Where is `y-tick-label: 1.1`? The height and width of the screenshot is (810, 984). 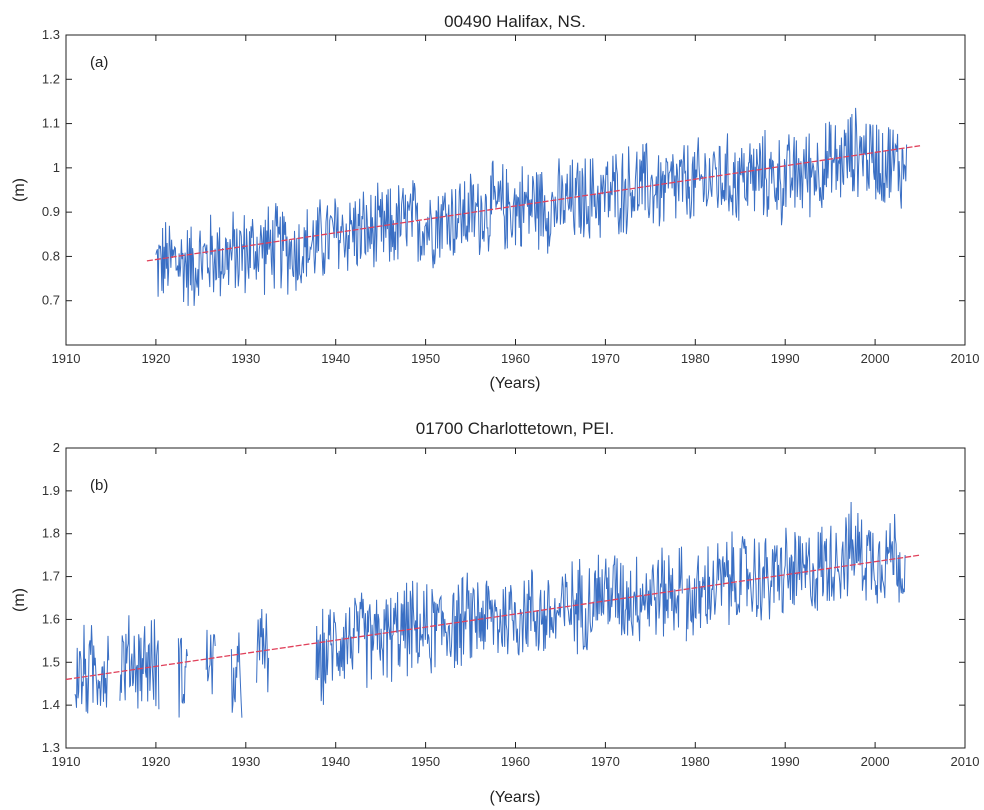 y-tick-label: 1.1 is located at coordinates (51, 123).